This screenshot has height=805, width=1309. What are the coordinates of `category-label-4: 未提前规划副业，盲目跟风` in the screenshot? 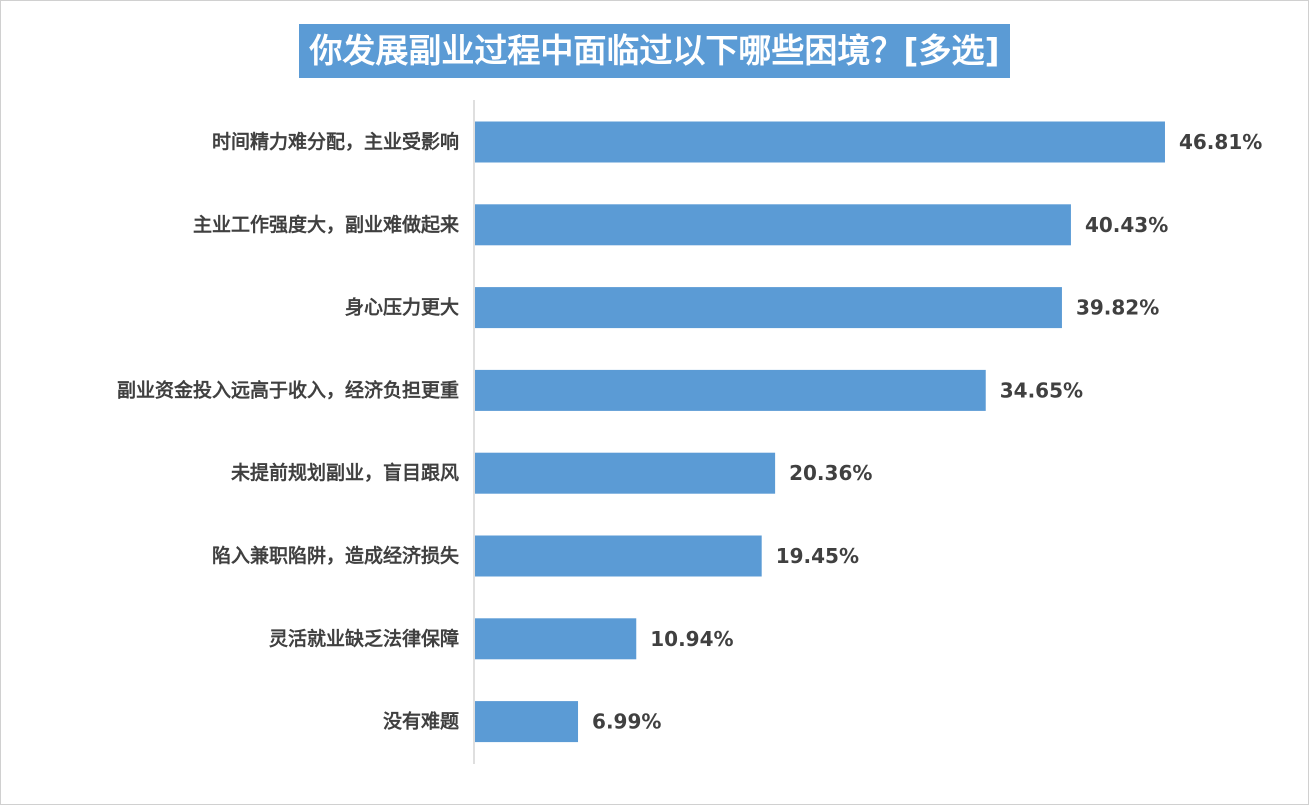 It's located at (344, 472).